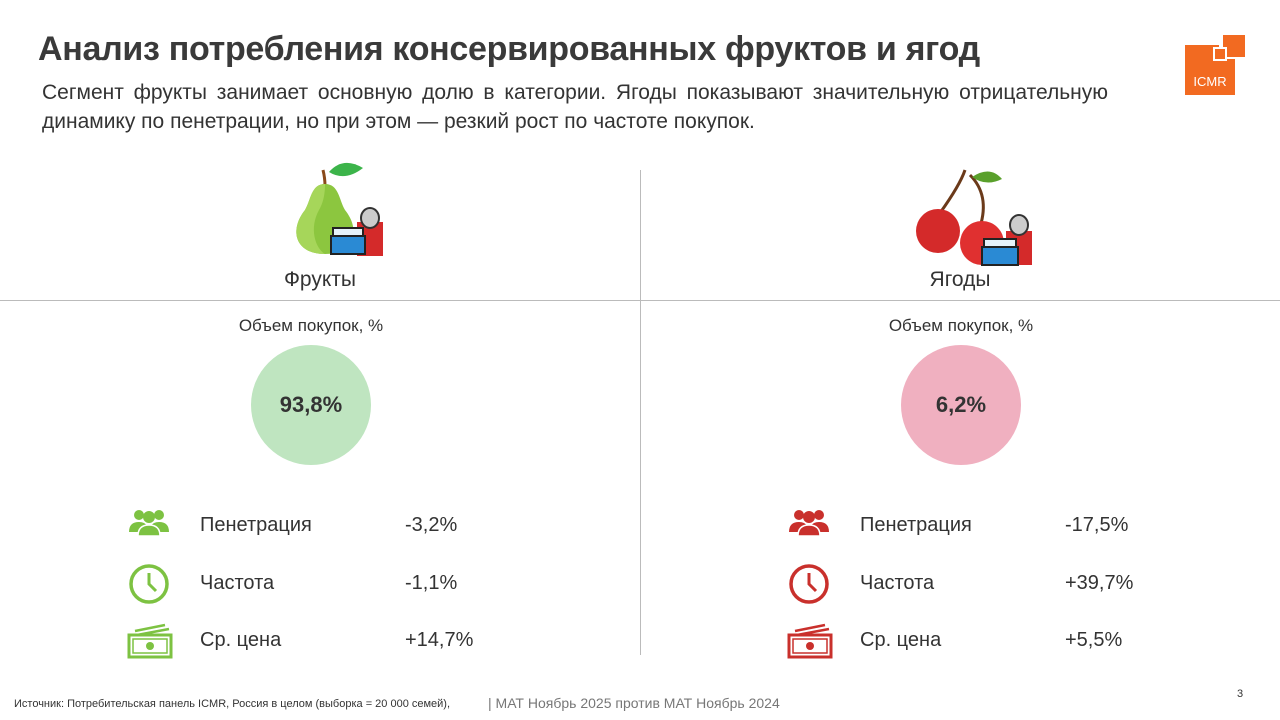 The width and height of the screenshot is (1280, 720). I want to click on metric-value: +39,7%, so click(1099, 583).